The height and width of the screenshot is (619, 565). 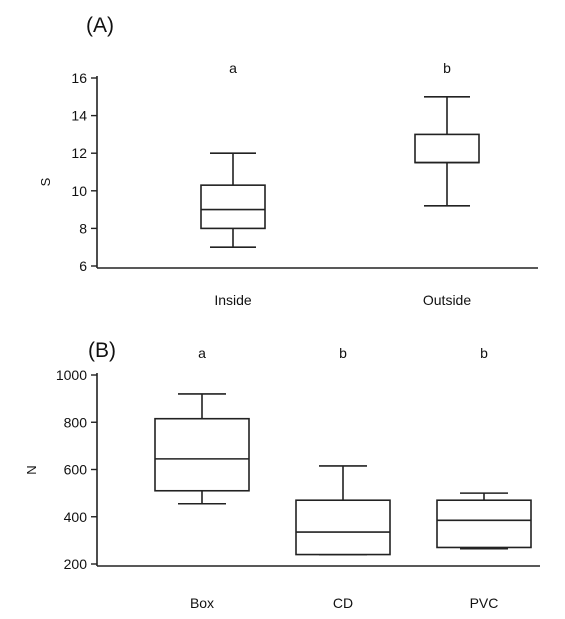 What do you see at coordinates (83, 266) in the screenshot?
I see `panel-a-y-tick-label: 6` at bounding box center [83, 266].